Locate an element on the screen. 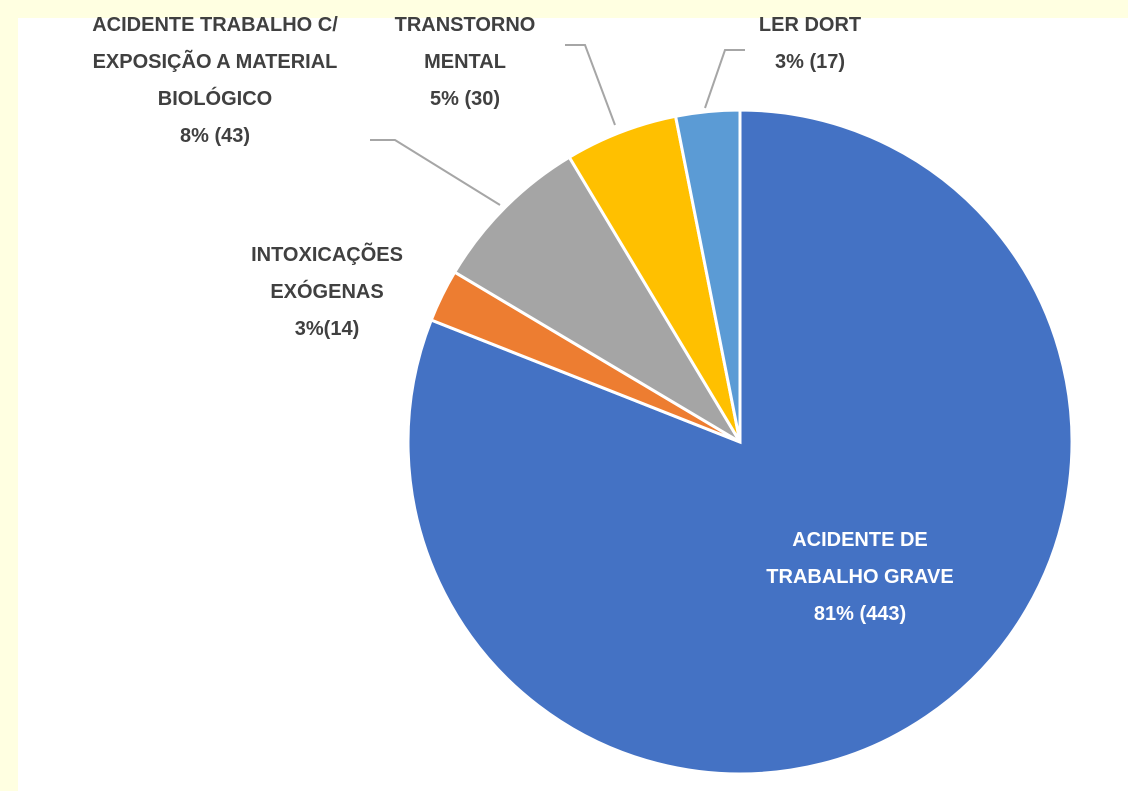  category-label: TRANSTORNO MENTAL is located at coordinates (465, 43).